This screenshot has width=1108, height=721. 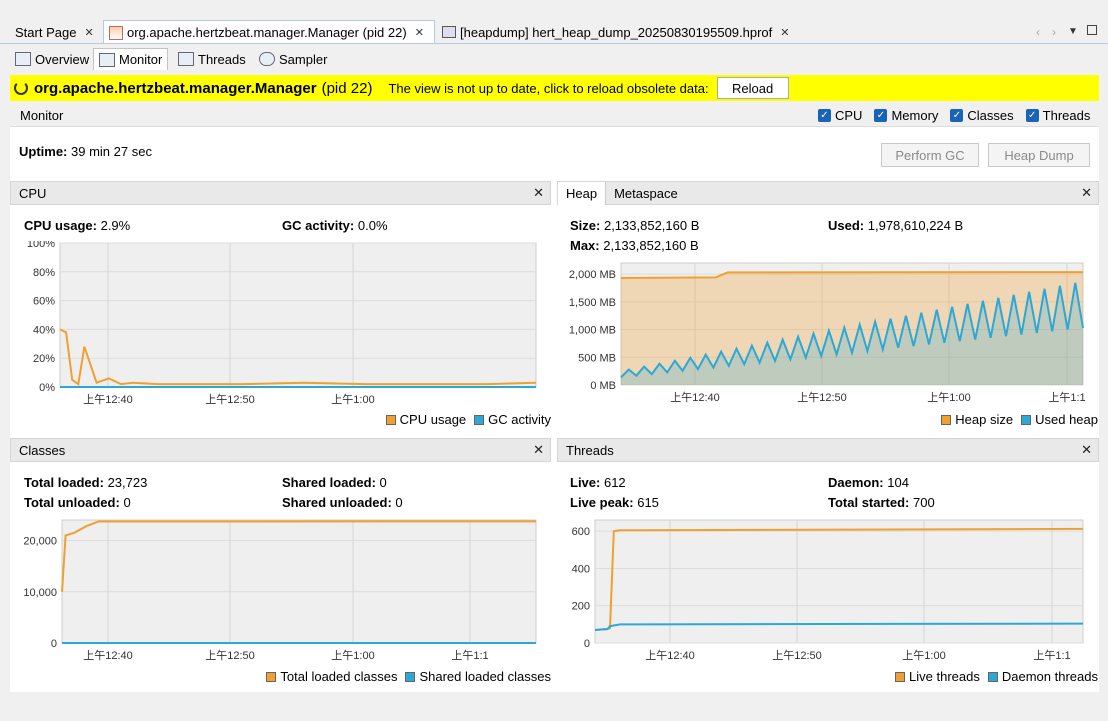 What do you see at coordinates (592, 275) in the screenshot?
I see `y-tick-label: 2,000 MB` at bounding box center [592, 275].